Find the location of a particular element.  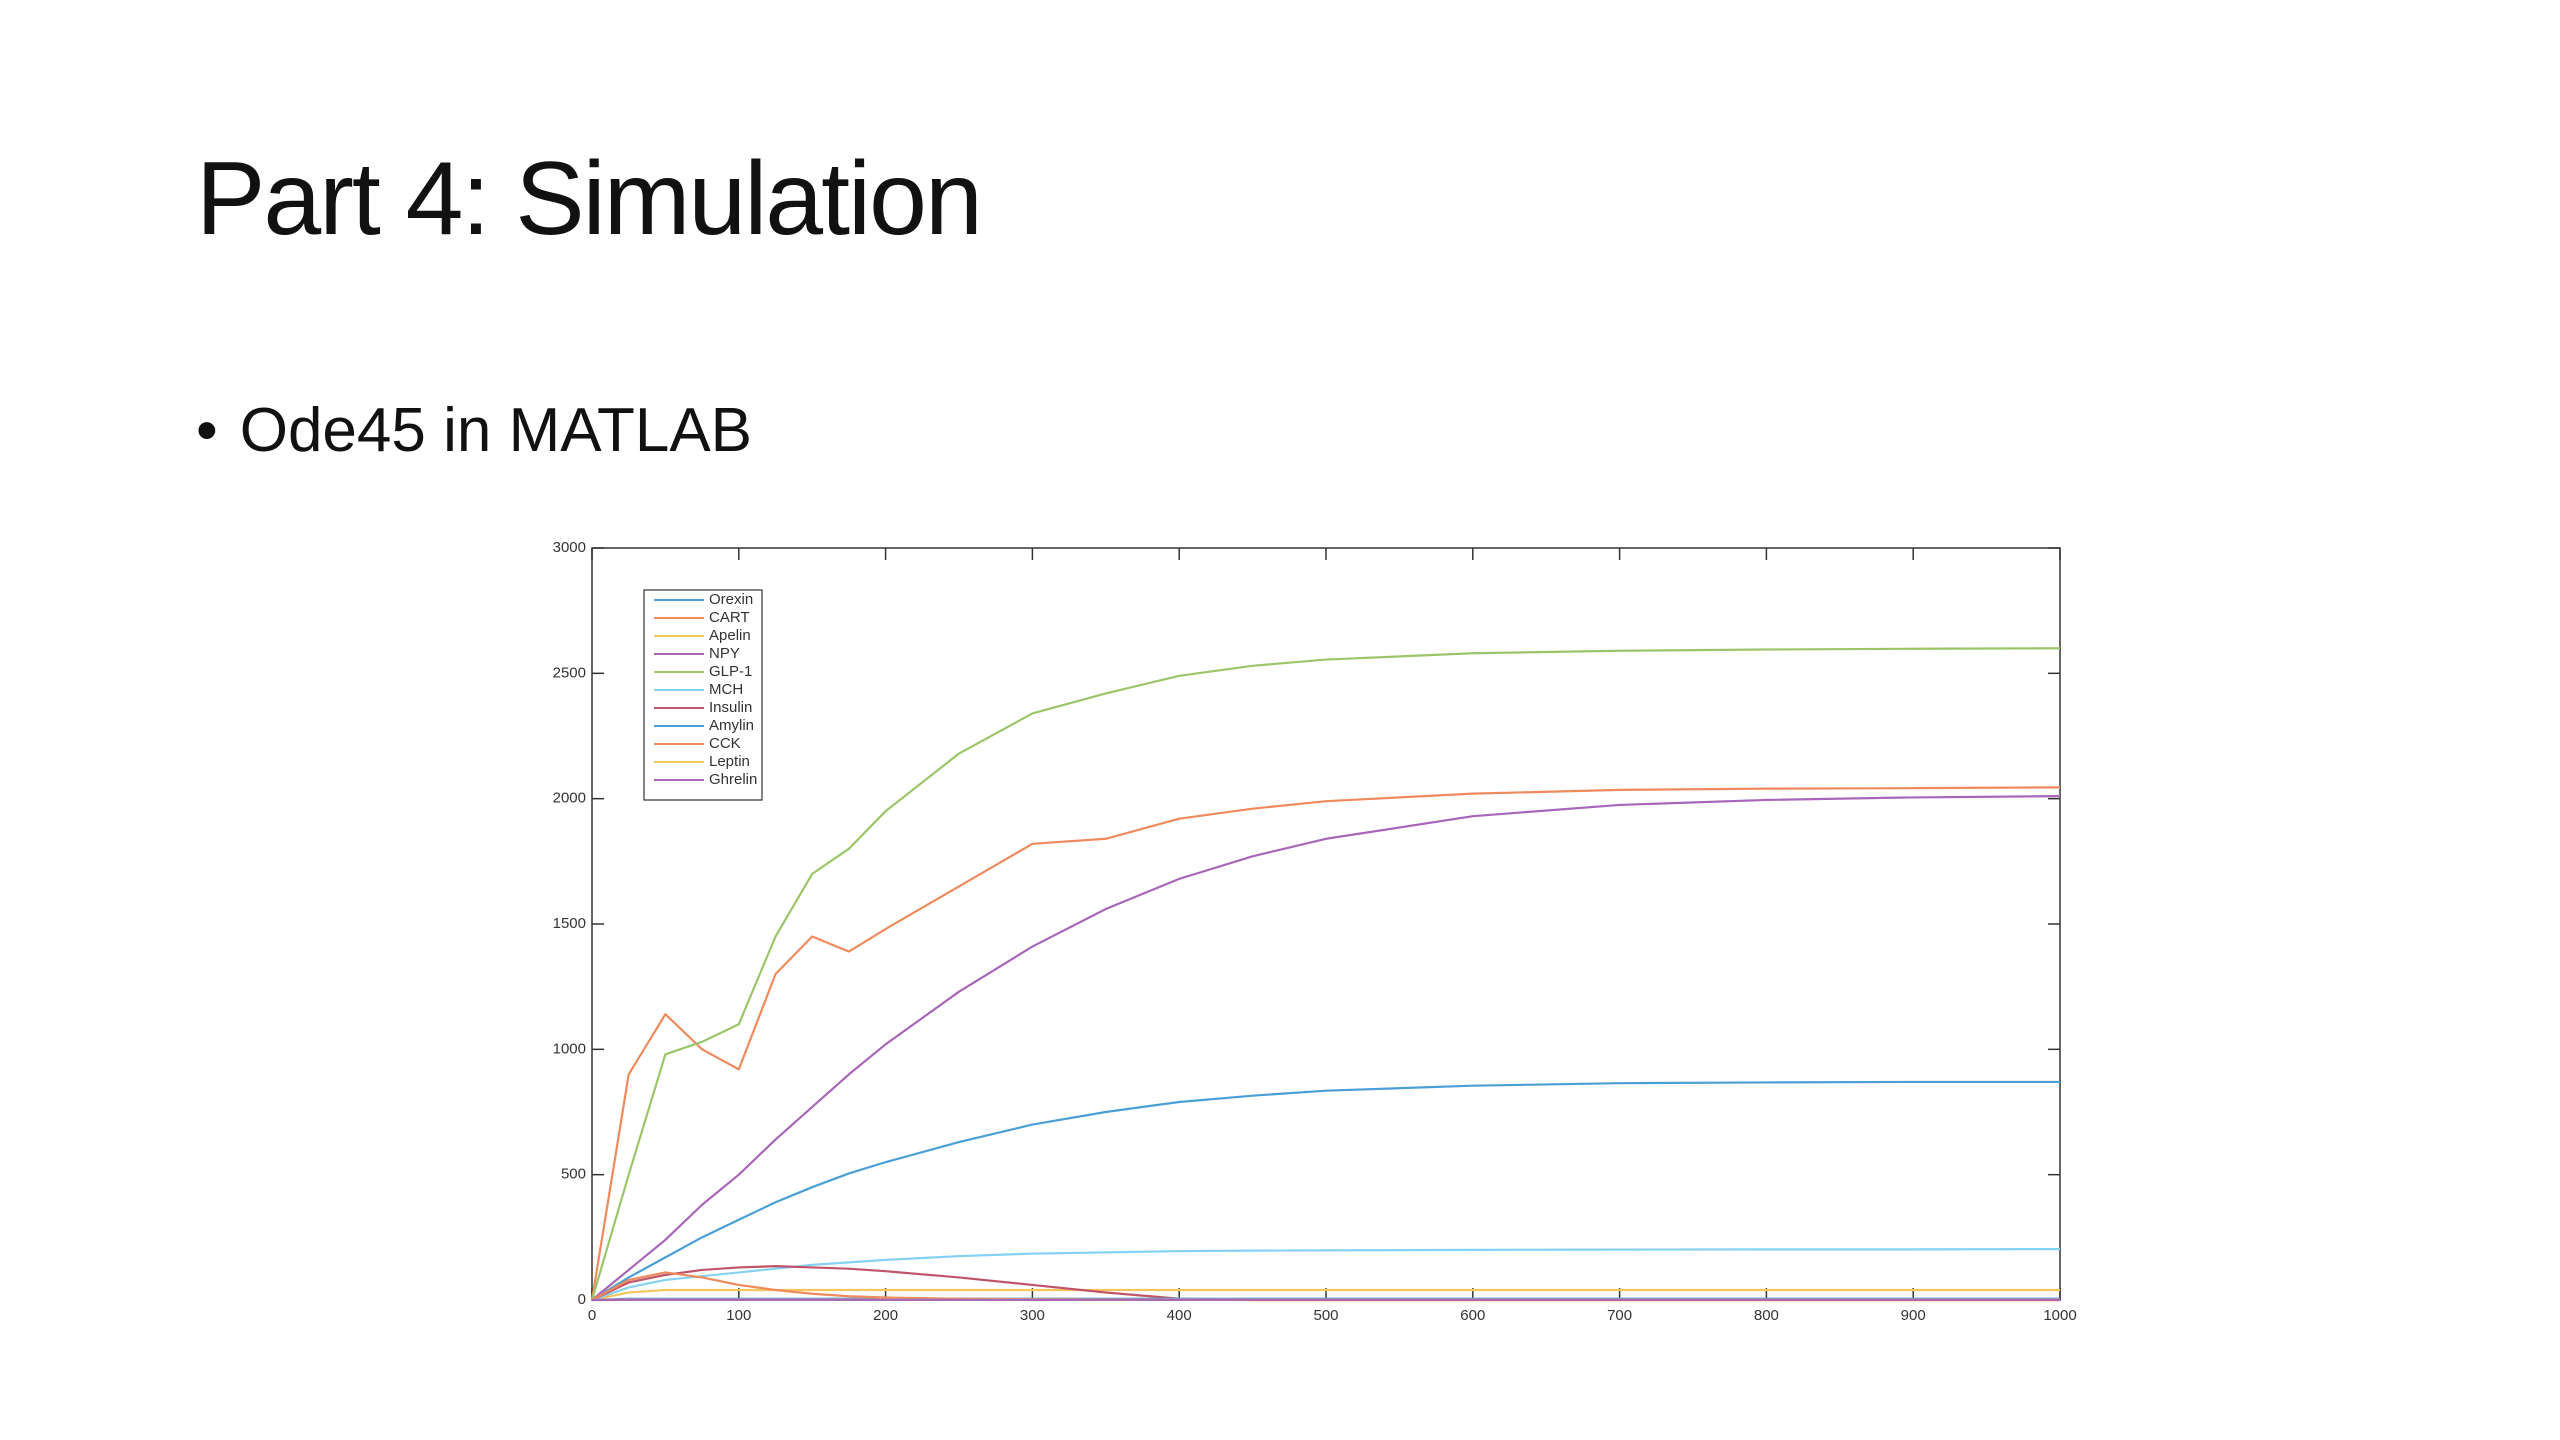

x-tick-label: 400 is located at coordinates (1179, 1315).